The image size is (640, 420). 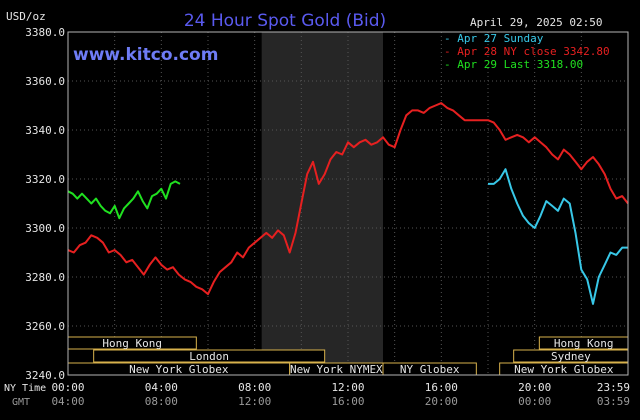 I want to click on session-label: NY Globex, so click(x=430, y=369).